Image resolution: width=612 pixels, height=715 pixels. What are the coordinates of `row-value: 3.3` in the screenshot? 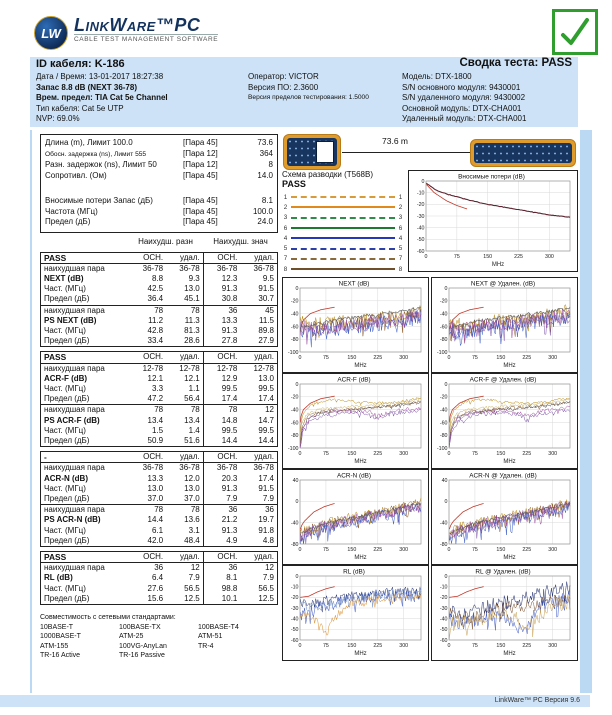 It's located at (158, 388).